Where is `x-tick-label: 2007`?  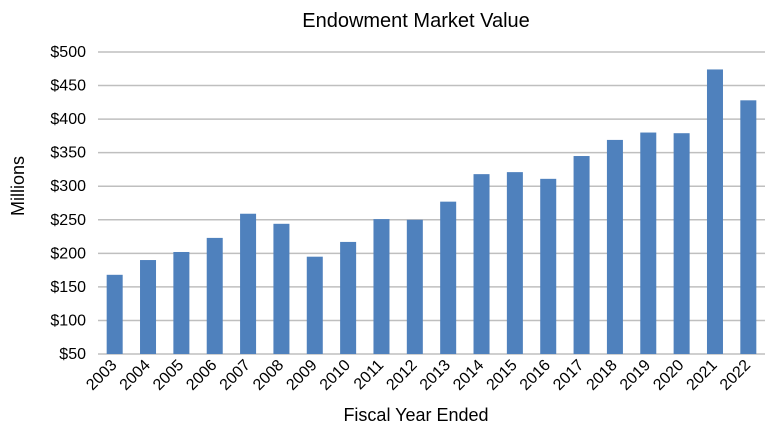 x-tick-label: 2007 is located at coordinates (235, 375).